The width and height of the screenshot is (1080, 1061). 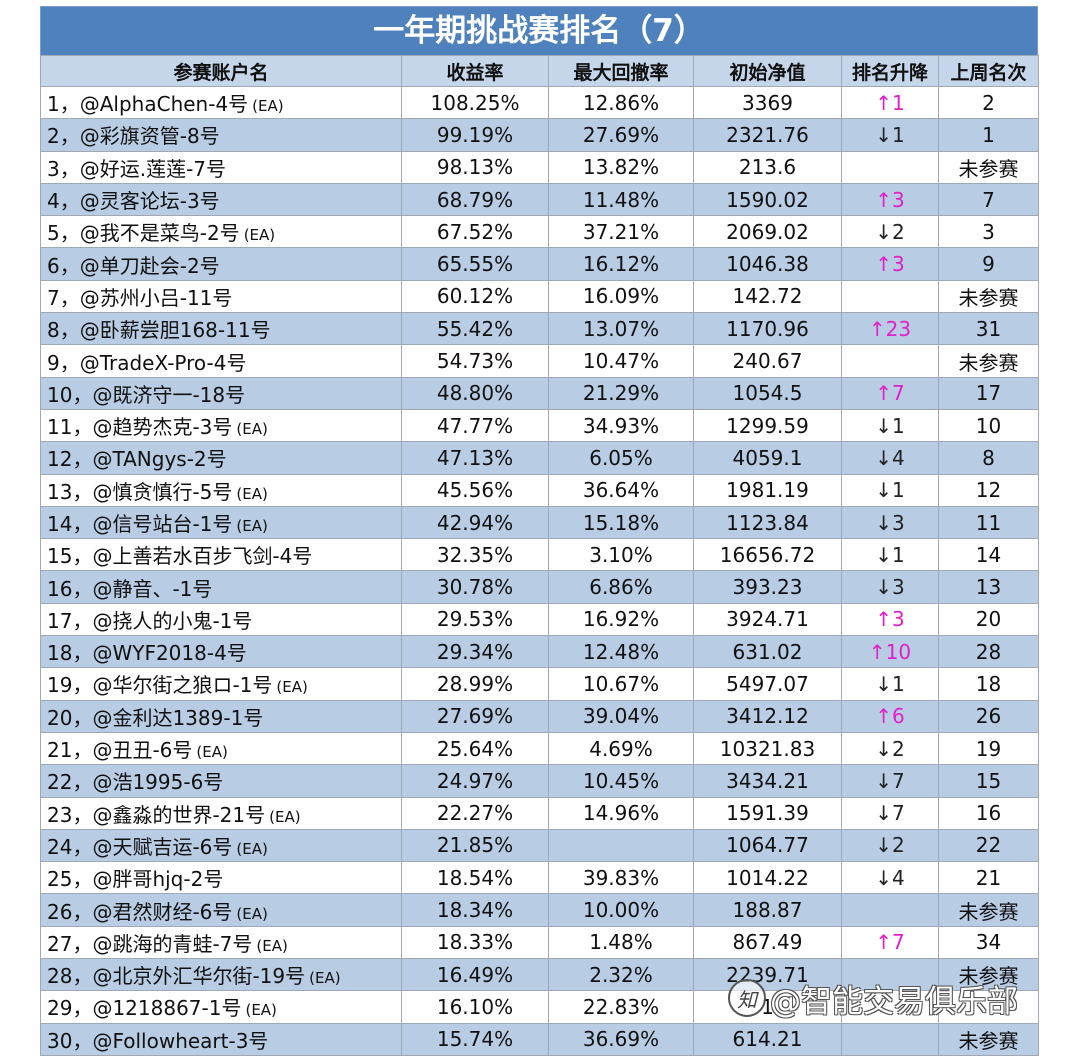 I want to click on cell-nav: 3924.71, so click(x=767, y=619).